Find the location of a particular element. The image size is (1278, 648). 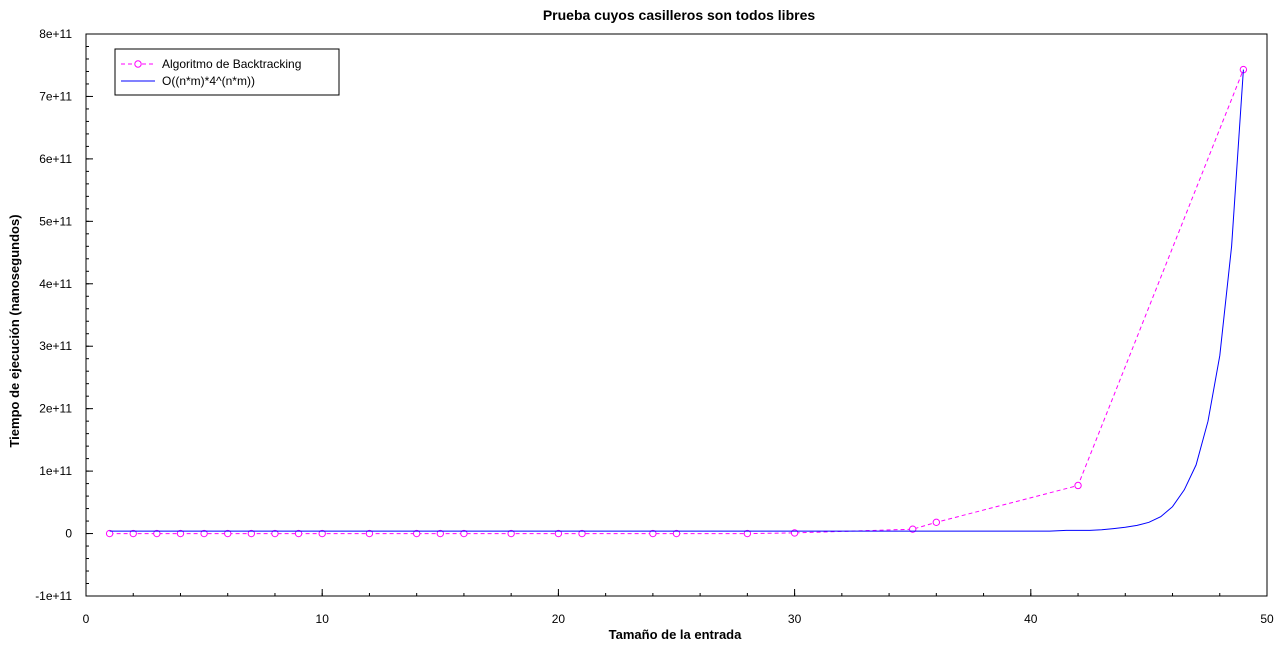

legend-marker is located at coordinates (138, 64).